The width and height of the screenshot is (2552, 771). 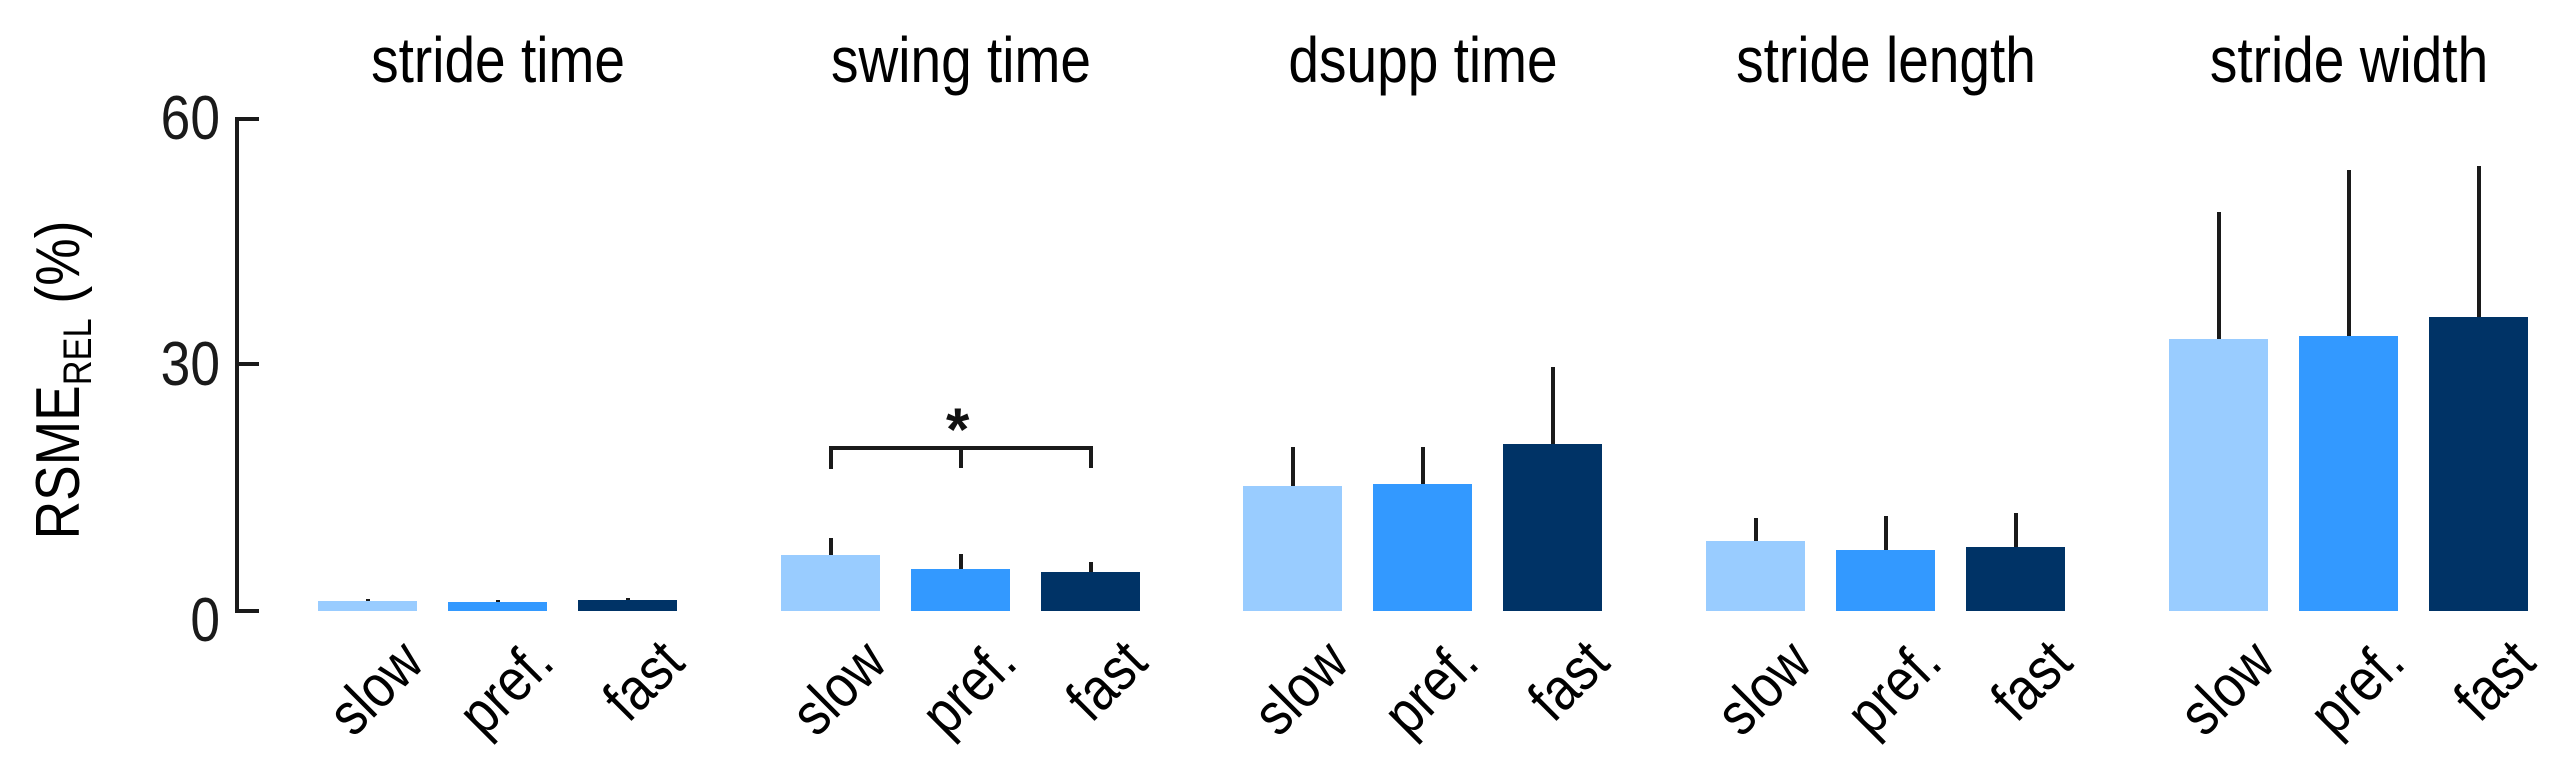 I want to click on error-bar-stride-time-pref, so click(x=497, y=600).